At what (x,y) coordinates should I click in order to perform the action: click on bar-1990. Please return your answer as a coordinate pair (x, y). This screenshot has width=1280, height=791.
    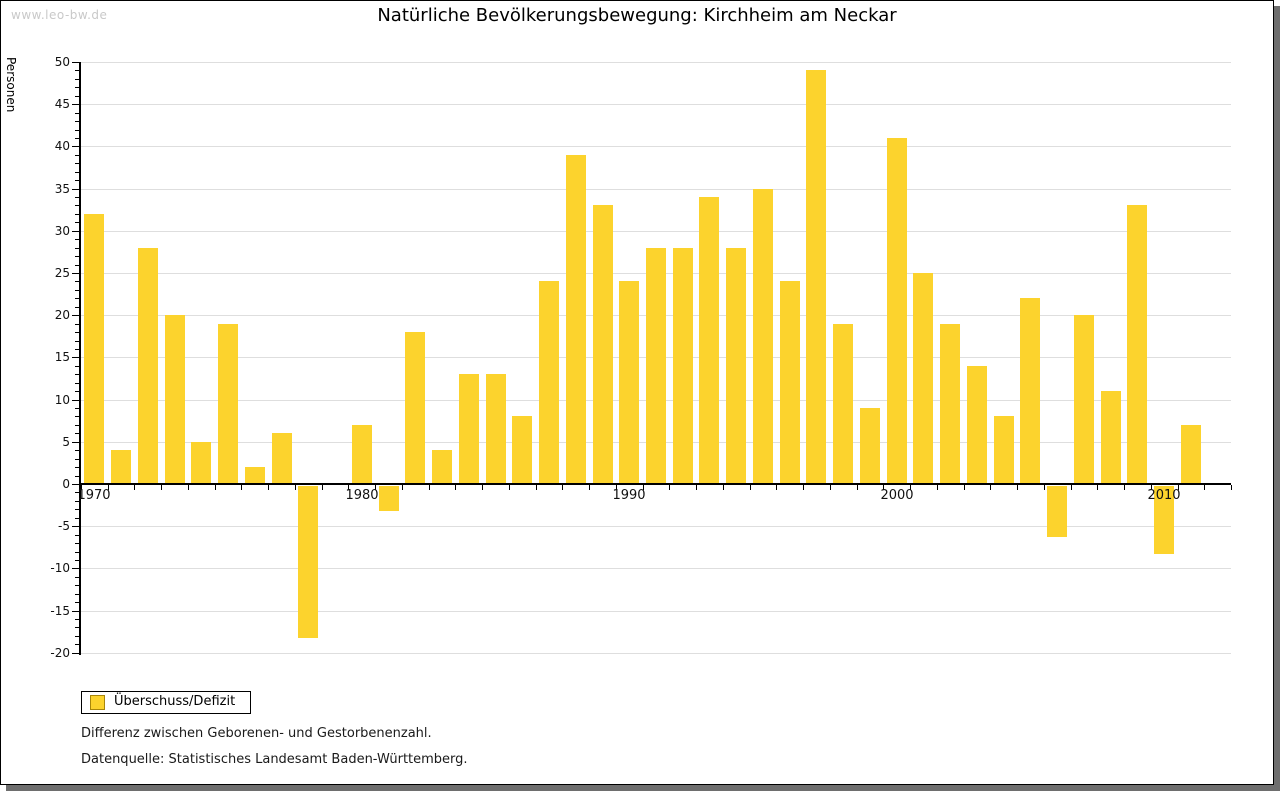
    Looking at the image, I should click on (629, 382).